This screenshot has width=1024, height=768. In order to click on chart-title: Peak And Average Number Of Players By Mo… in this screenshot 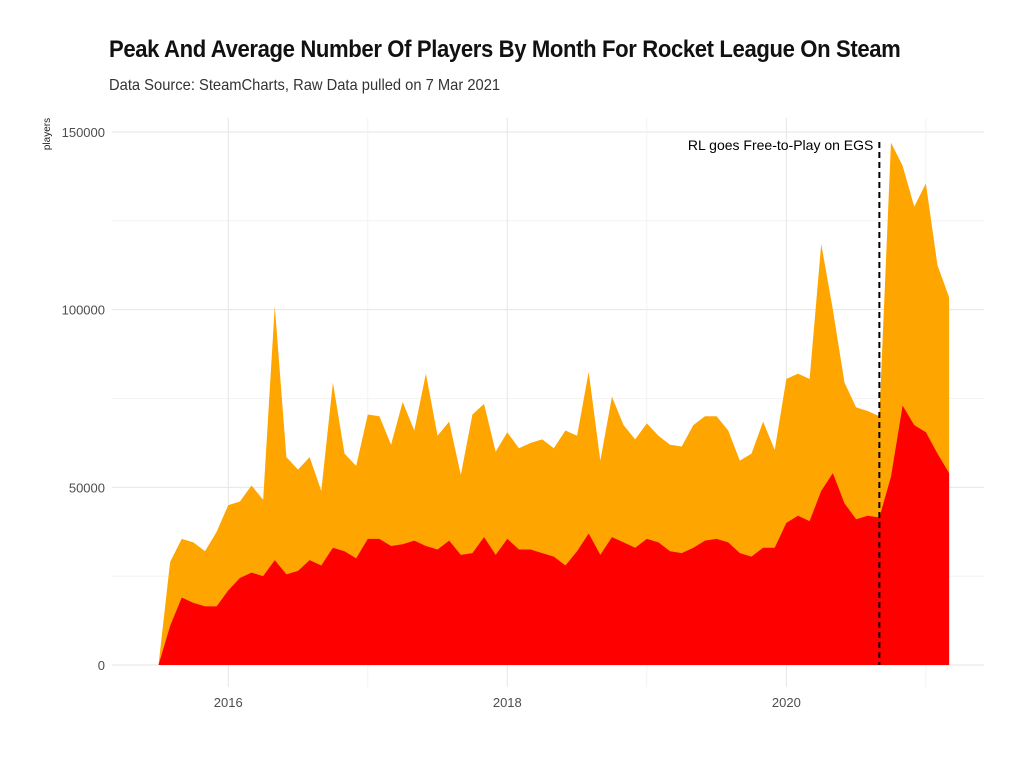, I will do `click(505, 49)`.